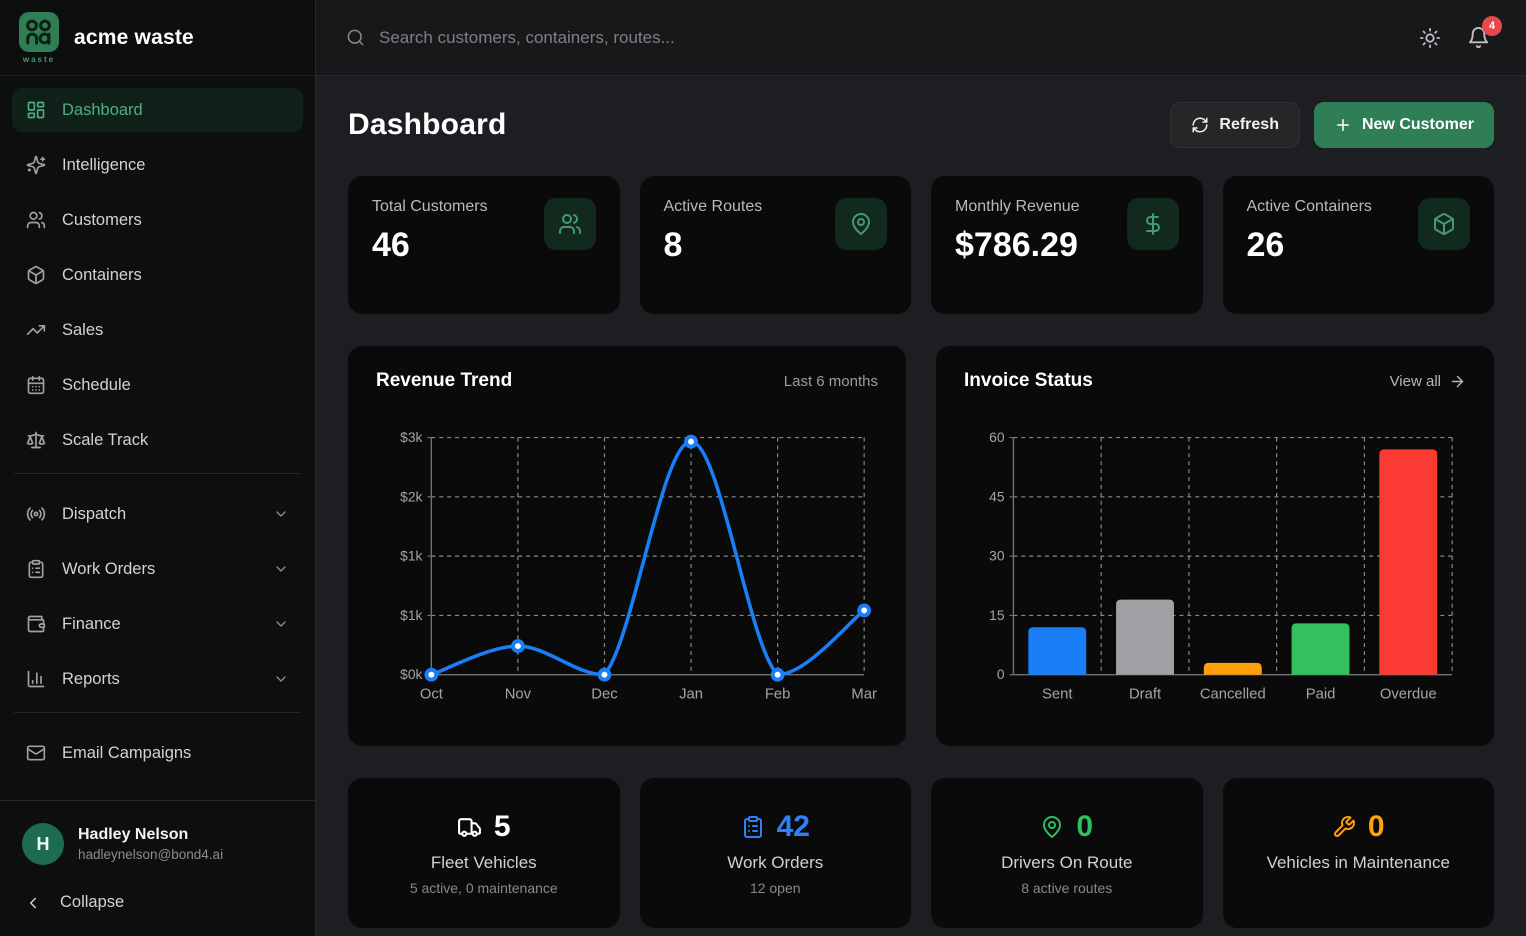 The height and width of the screenshot is (936, 1526). I want to click on sidebar-item-finance: Finance, so click(157, 624).